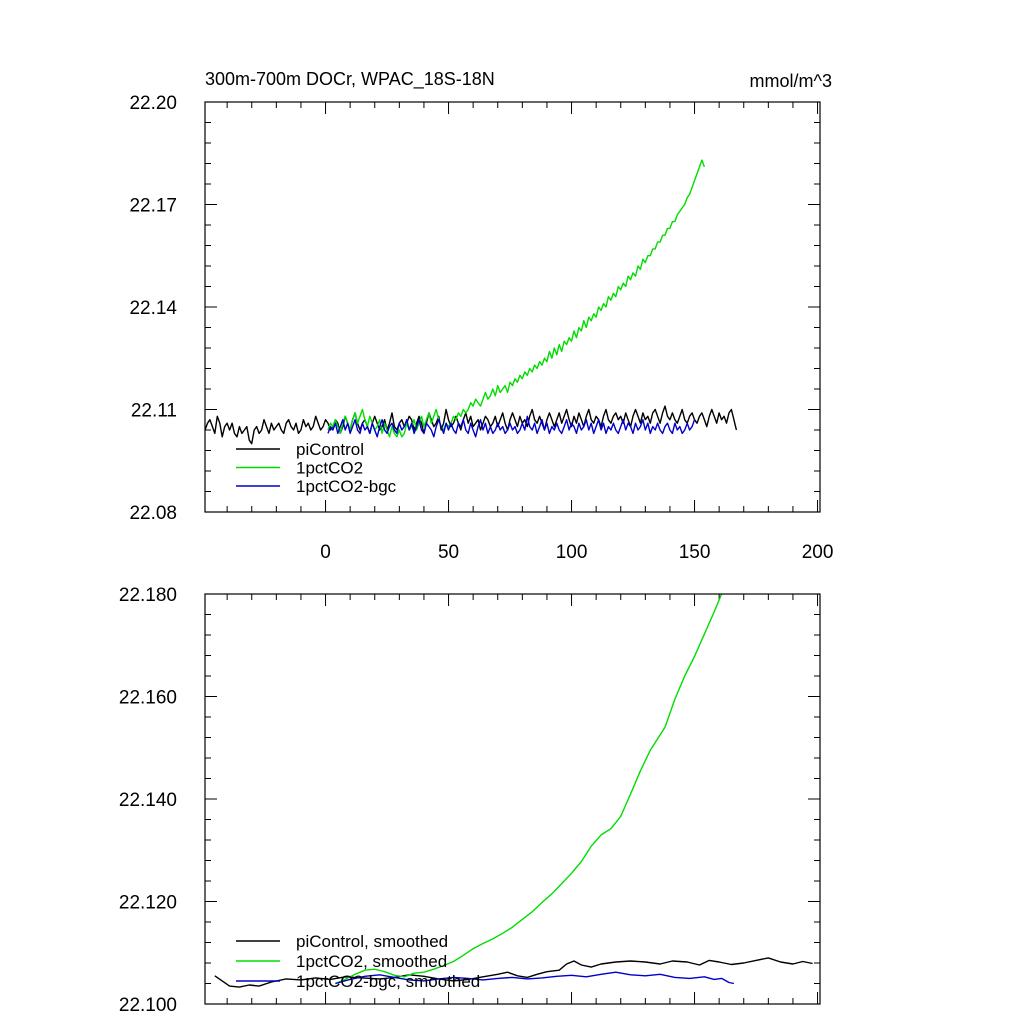 This screenshot has height=1024, width=1024. What do you see at coordinates (818, 552) in the screenshot?
I see `top-x-tick-label: 200` at bounding box center [818, 552].